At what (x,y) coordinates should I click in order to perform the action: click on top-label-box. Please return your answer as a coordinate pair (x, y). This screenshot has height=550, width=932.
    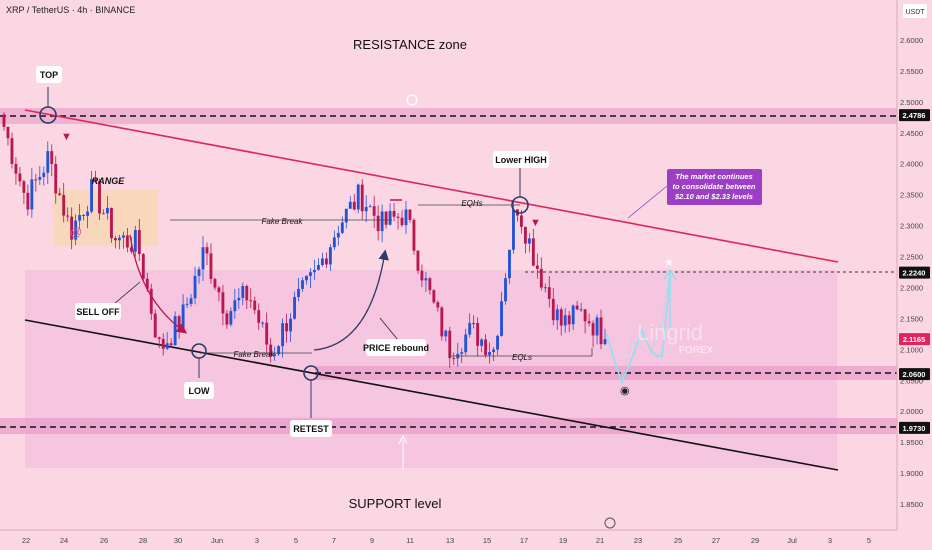
    Looking at the image, I should click on (49, 74).